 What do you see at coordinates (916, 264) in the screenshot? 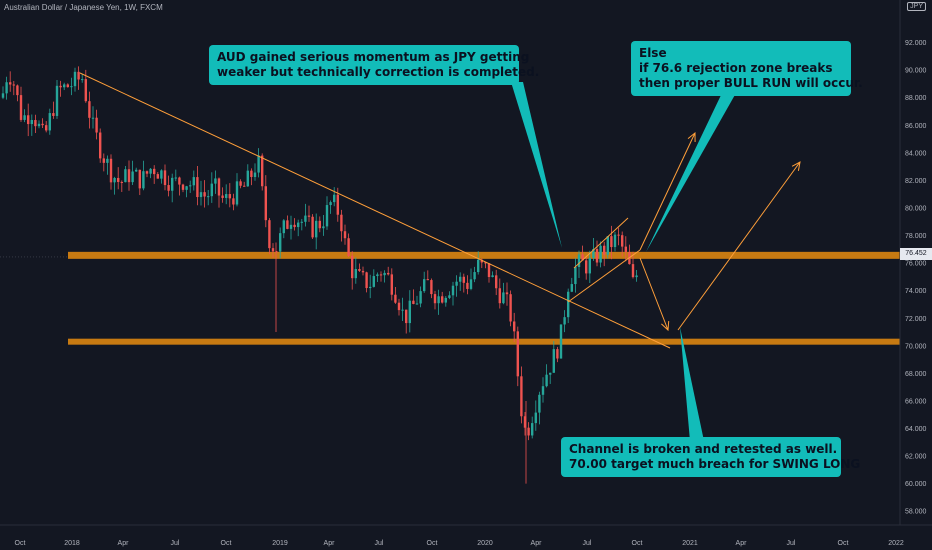
I see `y-tick-label: 76.000` at bounding box center [916, 264].